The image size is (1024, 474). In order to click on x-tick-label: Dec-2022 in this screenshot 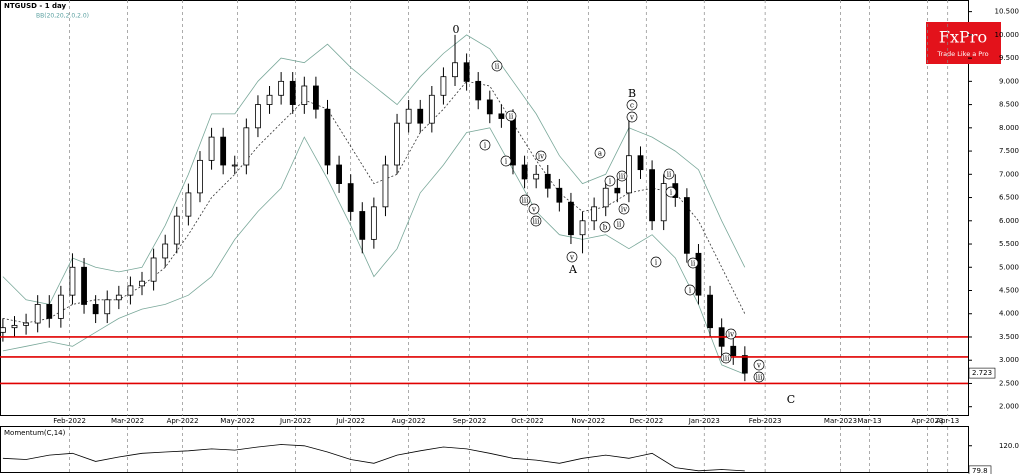, I will do `click(646, 421)`.